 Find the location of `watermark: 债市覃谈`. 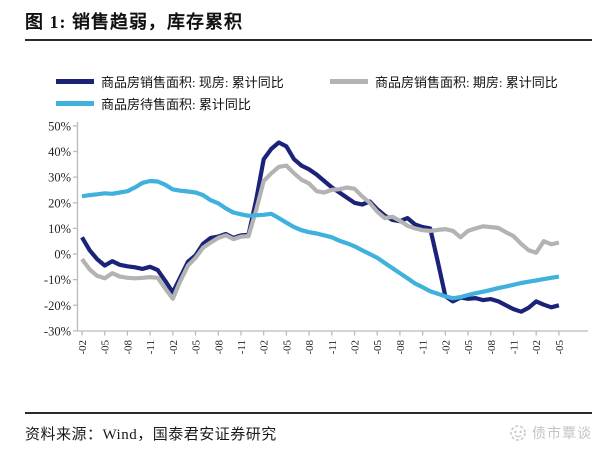

watermark: 债市覃谈 is located at coordinates (550, 433).